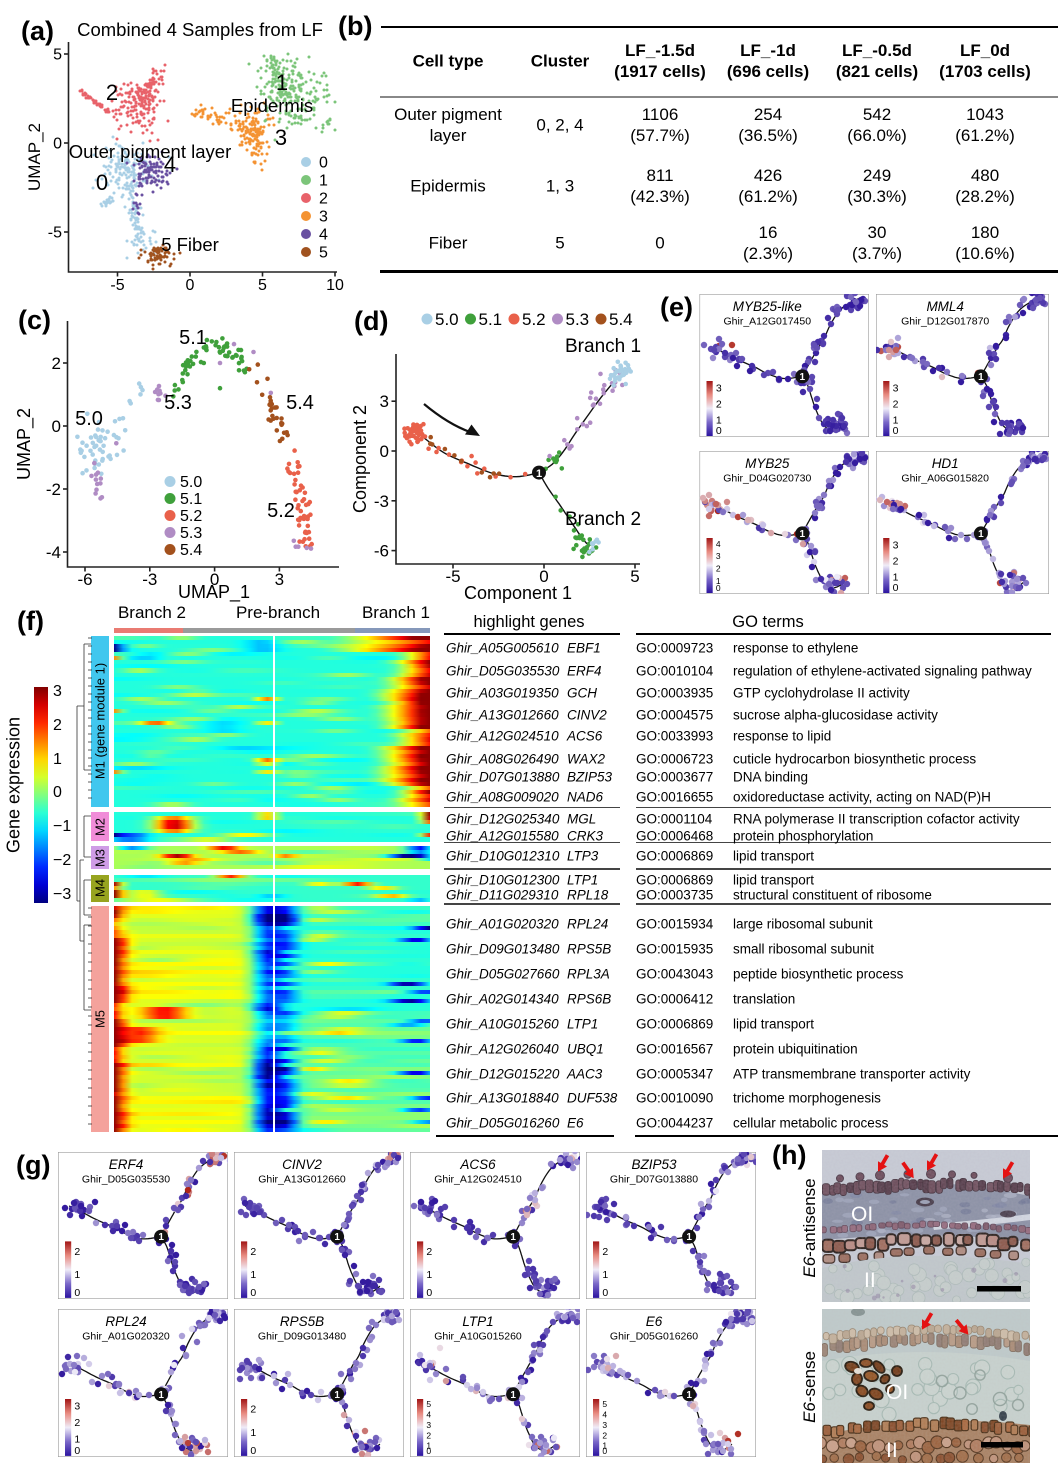 This screenshot has width=1058, height=1474. Describe the element at coordinates (654, 1321) in the screenshot. I see `svg-text: E6` at that location.